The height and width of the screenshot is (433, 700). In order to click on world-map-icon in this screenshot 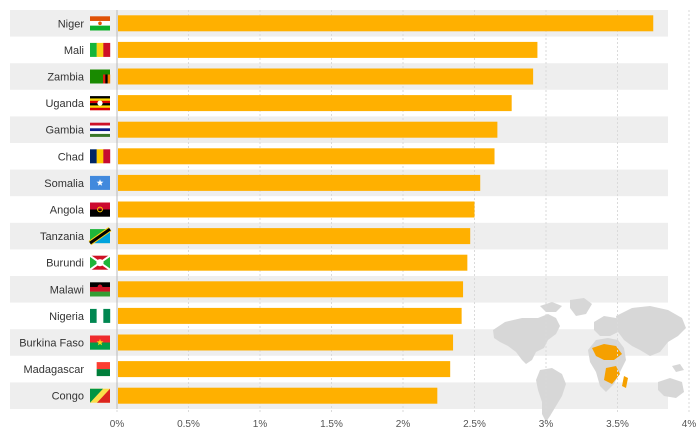, I will do `click(589, 360)`.